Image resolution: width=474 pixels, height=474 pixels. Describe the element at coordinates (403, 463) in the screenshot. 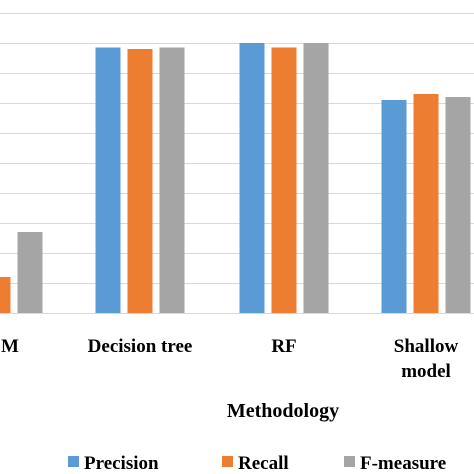

I see `legend-label: F-measure` at that location.